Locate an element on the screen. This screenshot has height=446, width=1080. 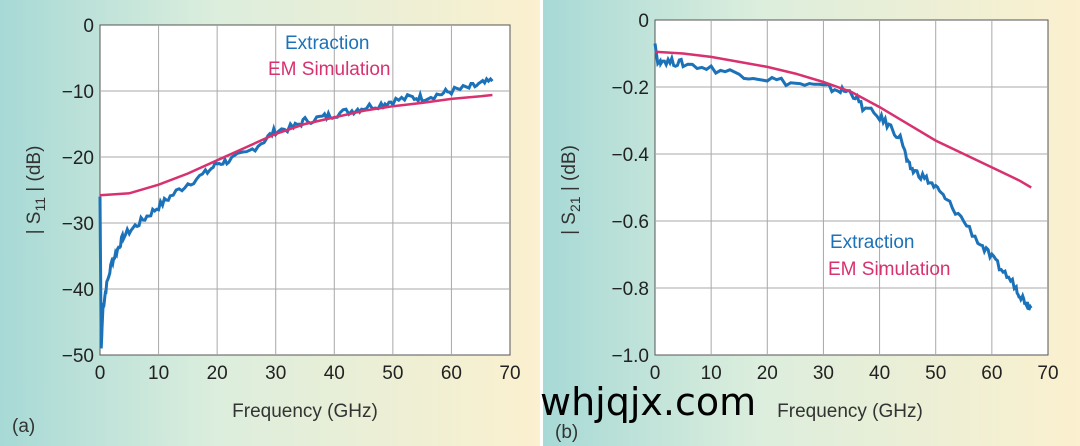
y-tick-label-b-5: −1.0 is located at coordinates (630, 356).